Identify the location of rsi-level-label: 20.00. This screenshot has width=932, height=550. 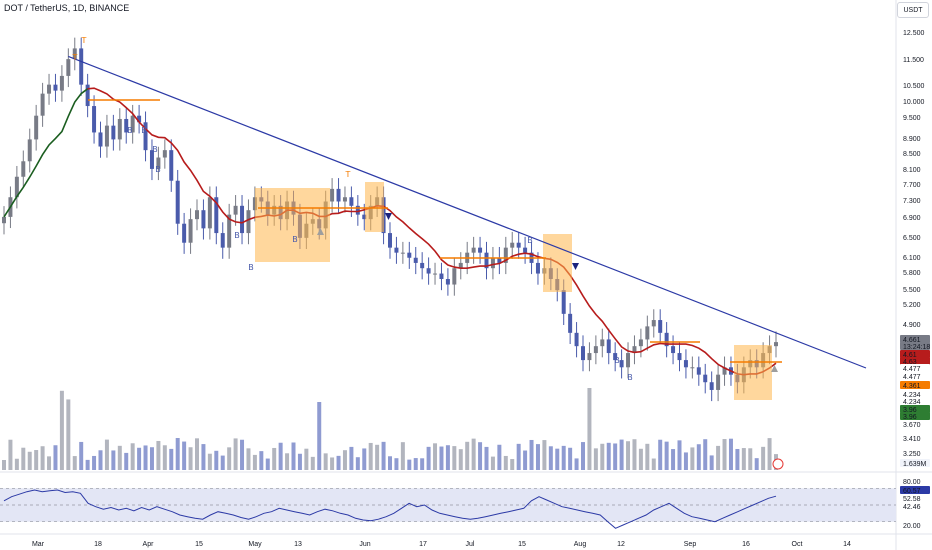
(912, 526).